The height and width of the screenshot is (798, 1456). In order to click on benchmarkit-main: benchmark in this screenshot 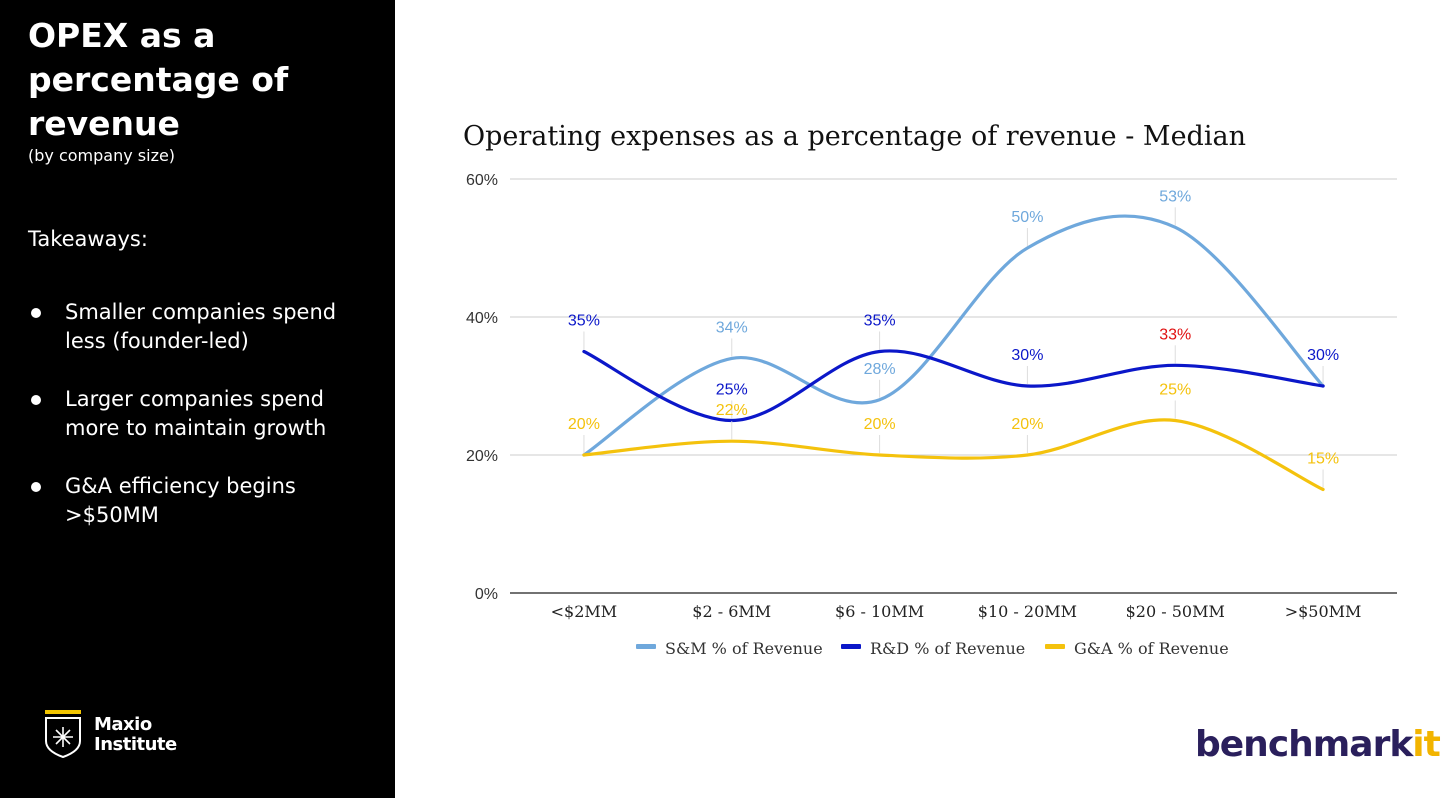, I will do `click(1304, 744)`.